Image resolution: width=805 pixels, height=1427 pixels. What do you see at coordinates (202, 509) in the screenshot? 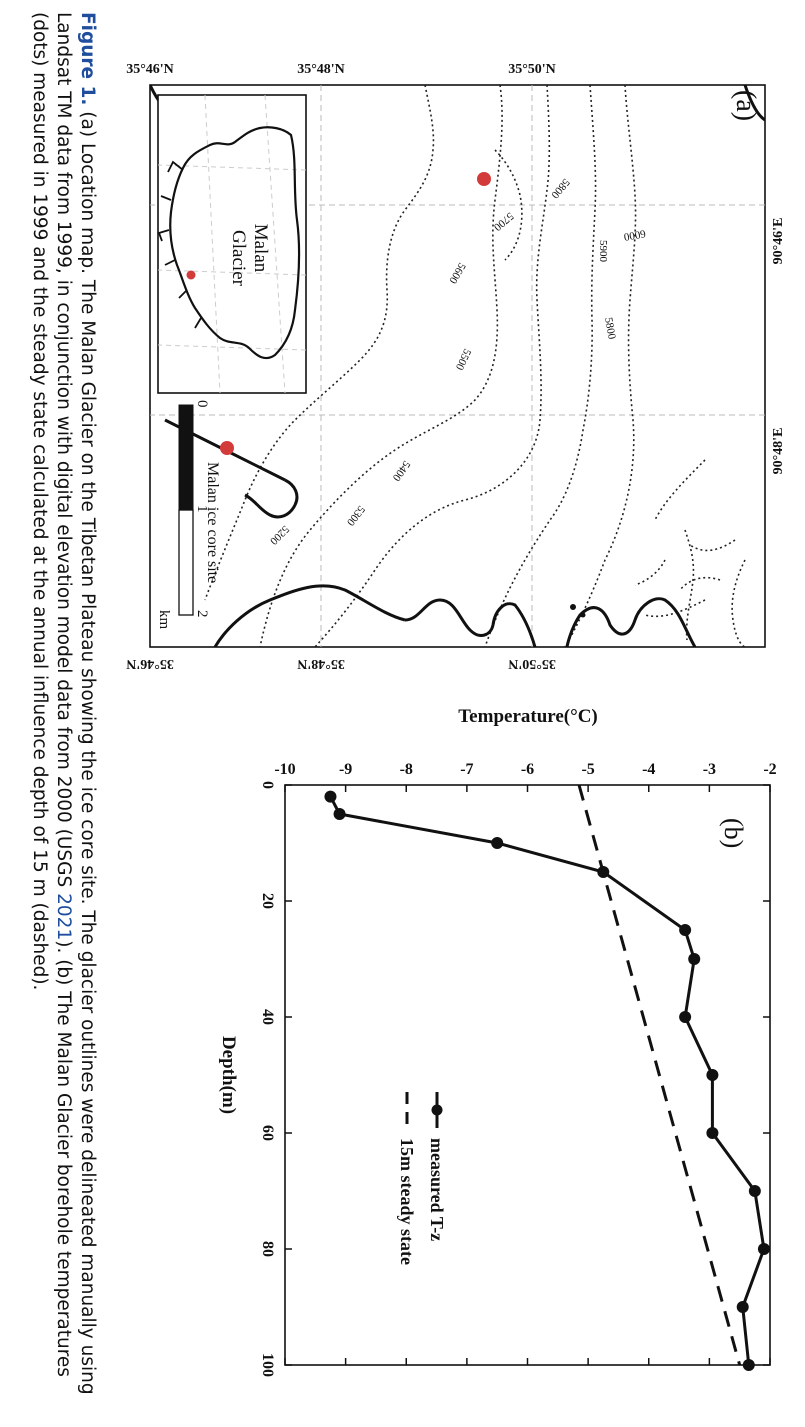
I see `scale-label-1: 1` at bounding box center [202, 509].